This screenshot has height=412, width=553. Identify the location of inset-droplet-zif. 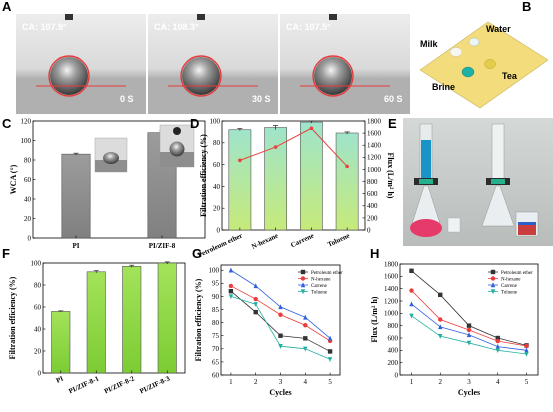
(177, 149).